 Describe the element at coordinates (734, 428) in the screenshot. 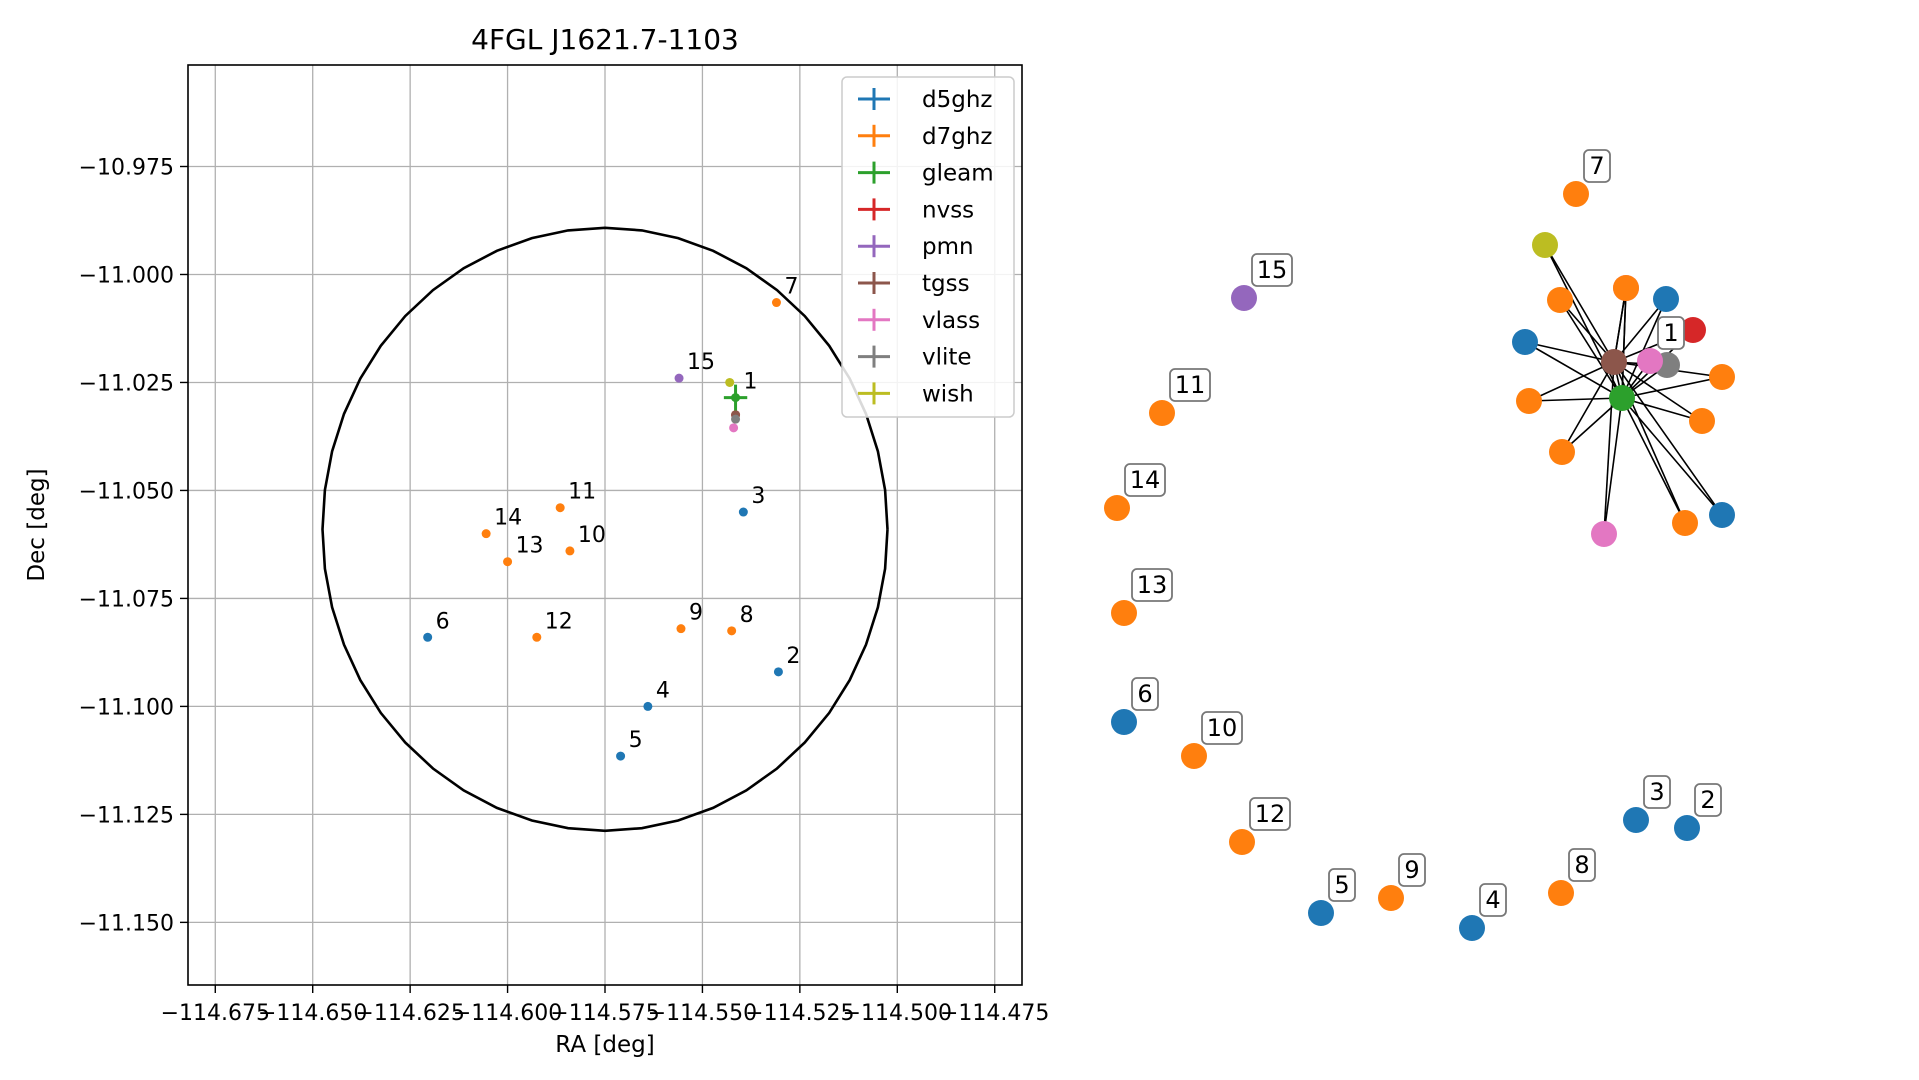

I see `data-point-vlass` at that location.